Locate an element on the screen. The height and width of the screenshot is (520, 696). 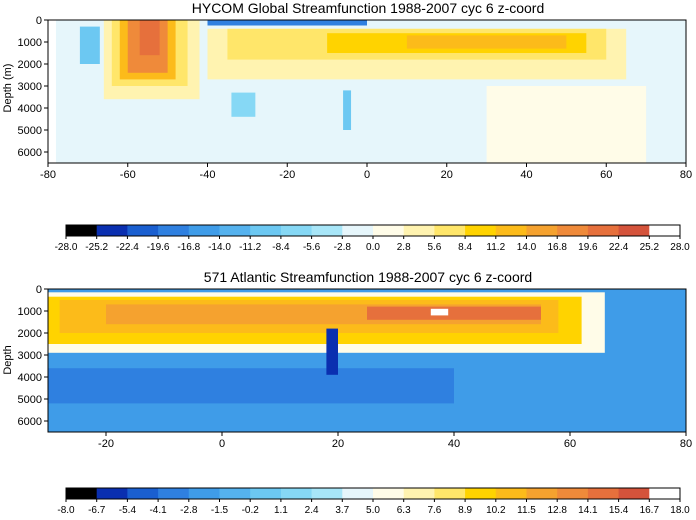
y-tick-label: 4000 is located at coordinates (30, 378).